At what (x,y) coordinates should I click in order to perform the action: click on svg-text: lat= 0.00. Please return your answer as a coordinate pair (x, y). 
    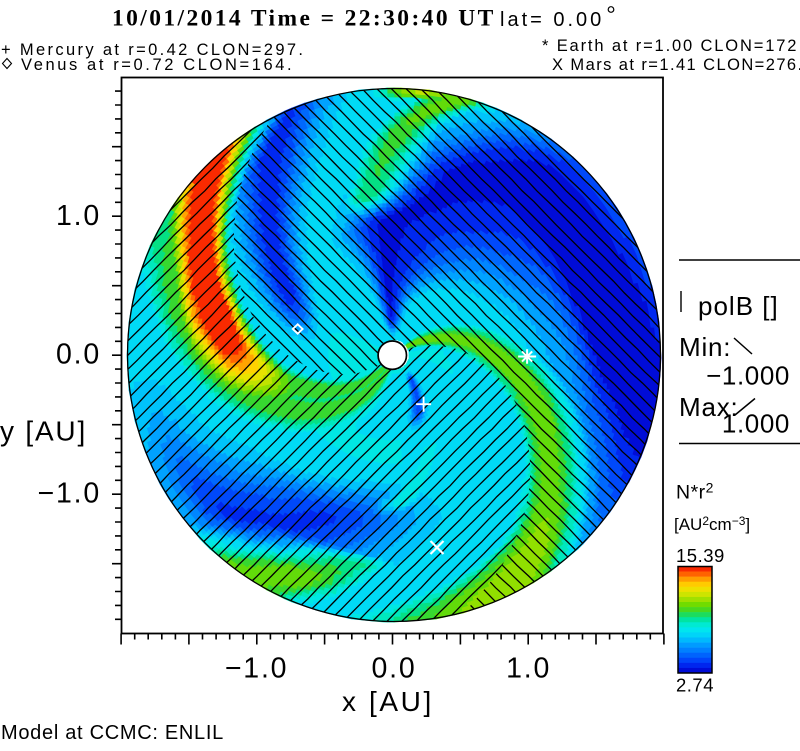
    Looking at the image, I should click on (552, 20).